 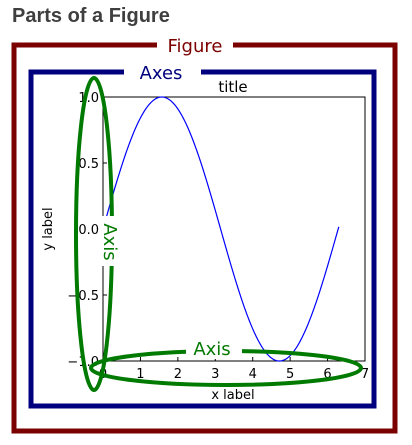 I want to click on x-tick-label: 6, so click(x=327, y=374).